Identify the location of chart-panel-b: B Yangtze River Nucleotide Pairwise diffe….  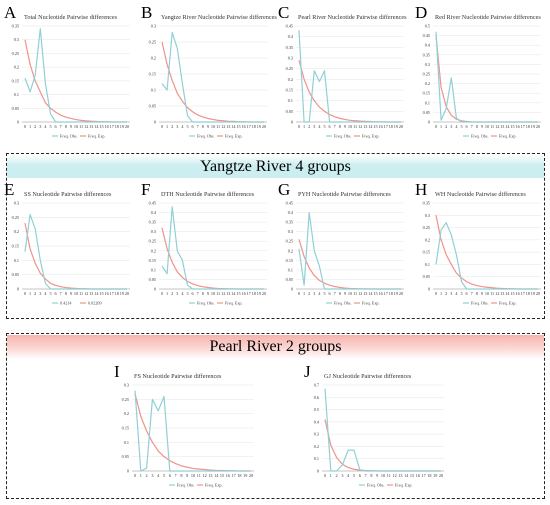
(207, 75).